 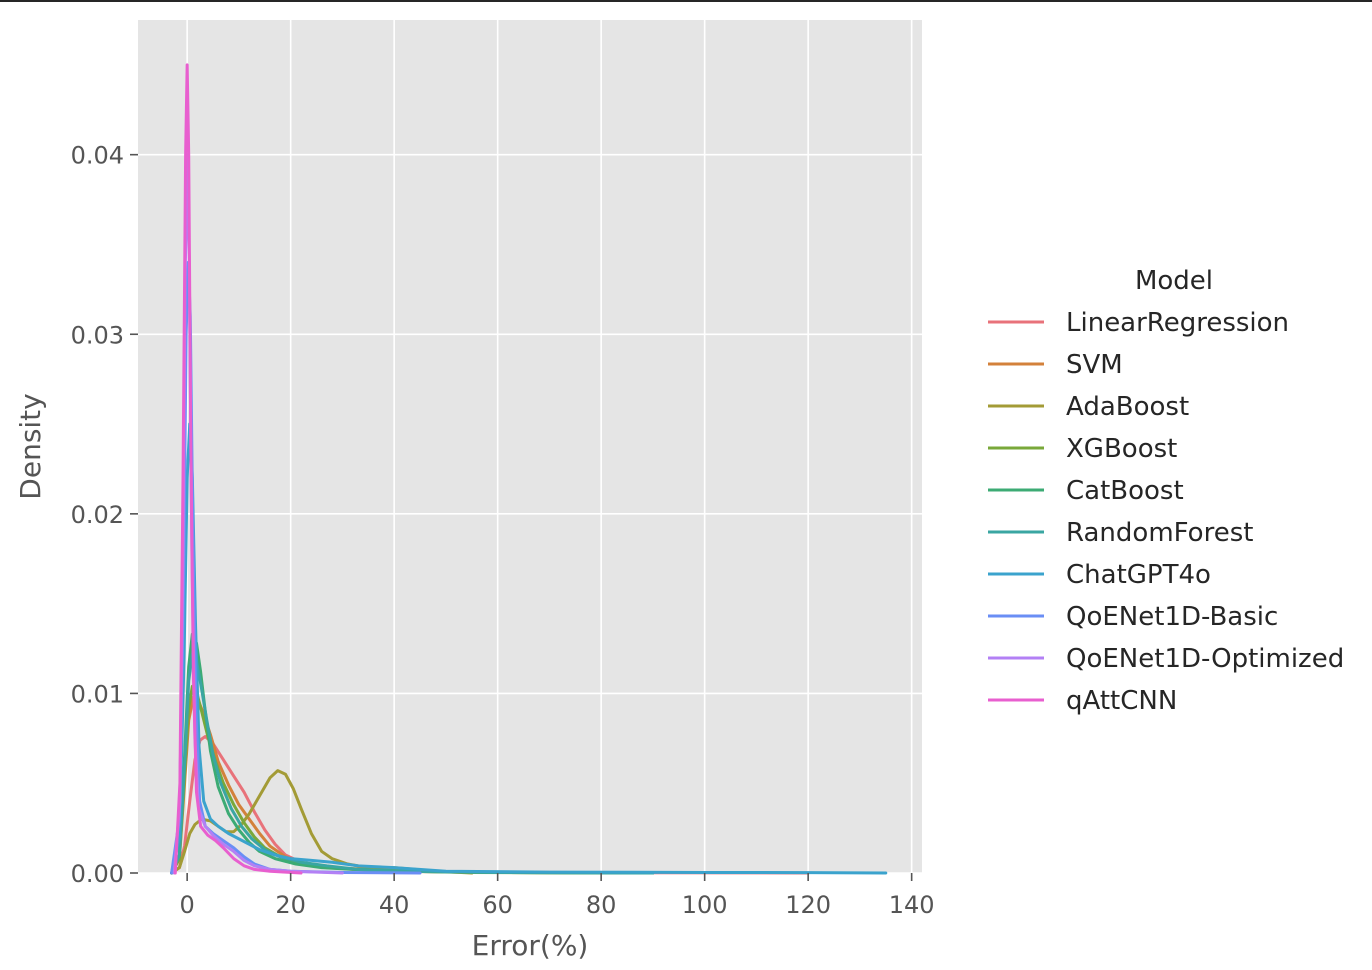 What do you see at coordinates (1205, 659) in the screenshot?
I see `legend-entry-label: QoENet1D-Optimized` at bounding box center [1205, 659].